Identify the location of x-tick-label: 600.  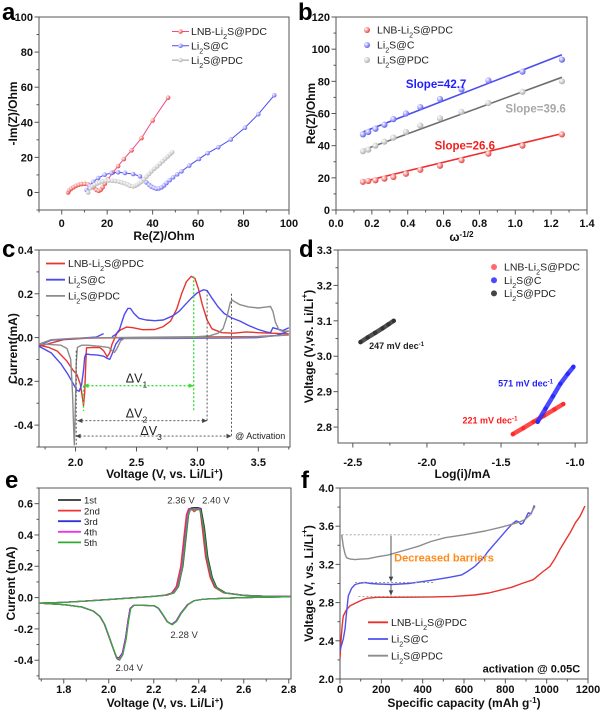
(464, 690).